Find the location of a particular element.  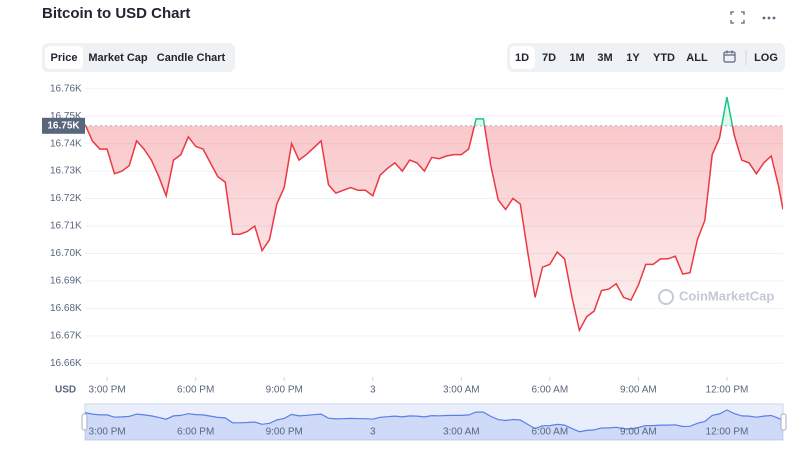

navigator-tick-label: 3:00 PM is located at coordinates (107, 432).